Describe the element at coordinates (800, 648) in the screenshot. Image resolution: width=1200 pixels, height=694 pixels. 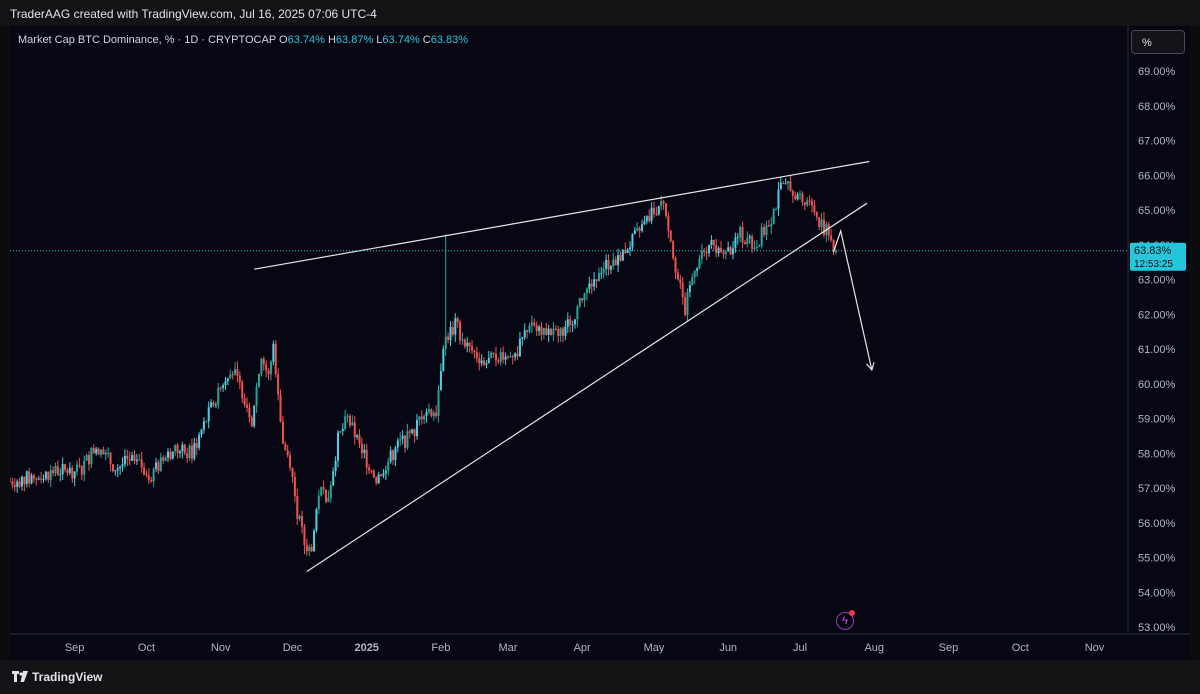
I see `x-tick-label: Jul` at that location.